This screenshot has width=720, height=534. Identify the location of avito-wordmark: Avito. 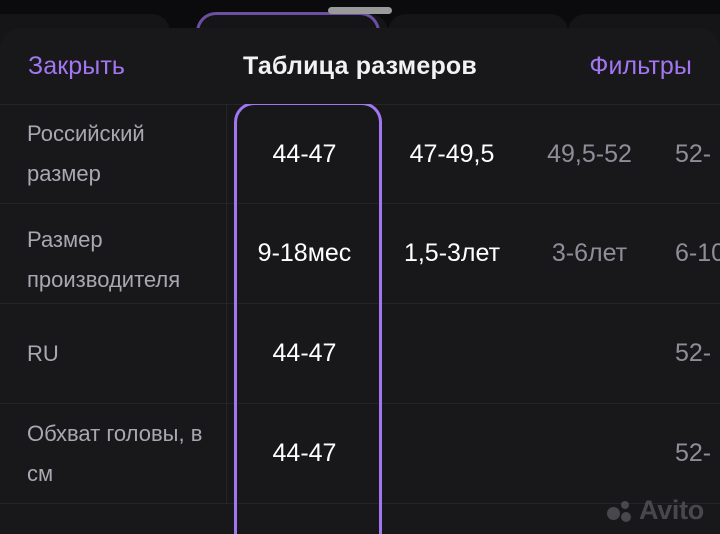
(671, 510).